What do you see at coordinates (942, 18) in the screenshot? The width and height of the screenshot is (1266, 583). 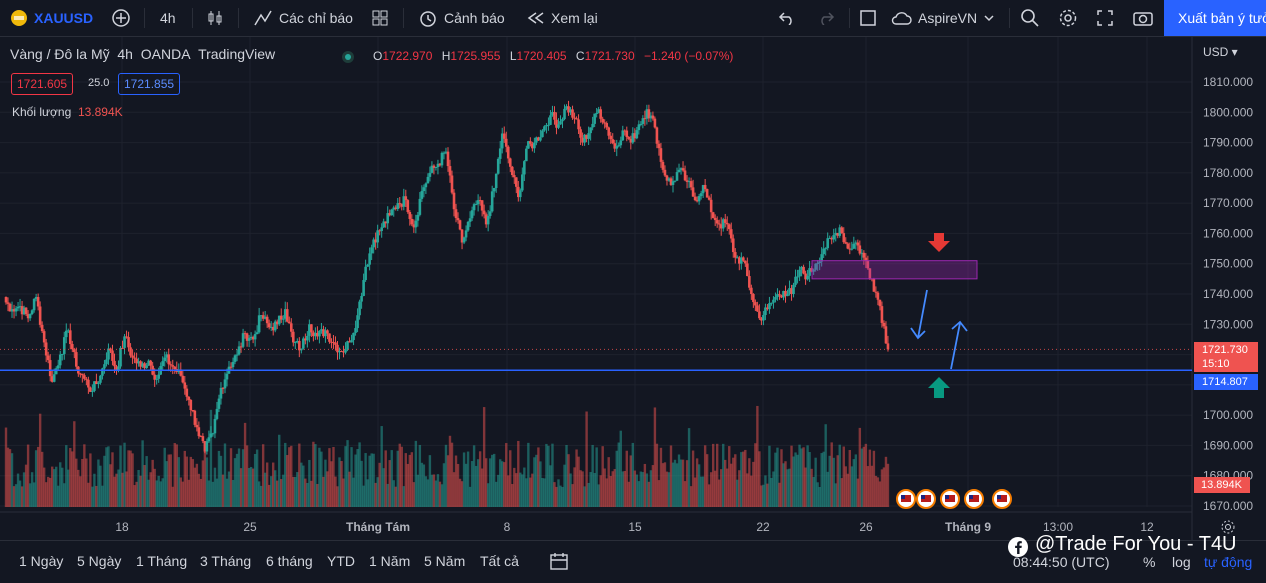 I see `layout-name-button: AspireVN` at bounding box center [942, 18].